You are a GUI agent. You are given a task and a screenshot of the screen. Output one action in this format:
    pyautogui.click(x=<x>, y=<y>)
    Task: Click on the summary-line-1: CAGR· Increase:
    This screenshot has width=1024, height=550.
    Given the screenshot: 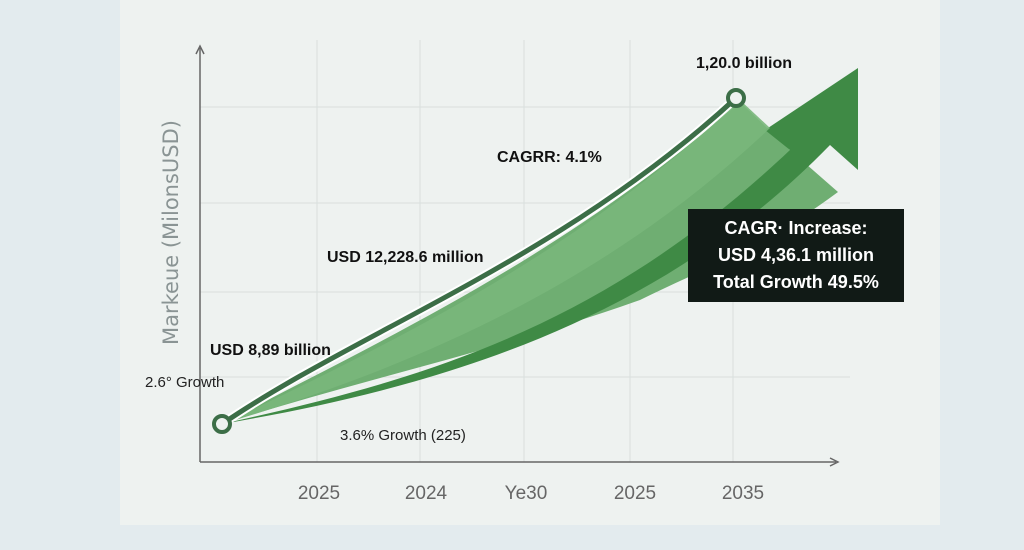 What is the action you would take?
    pyautogui.click(x=795, y=228)
    